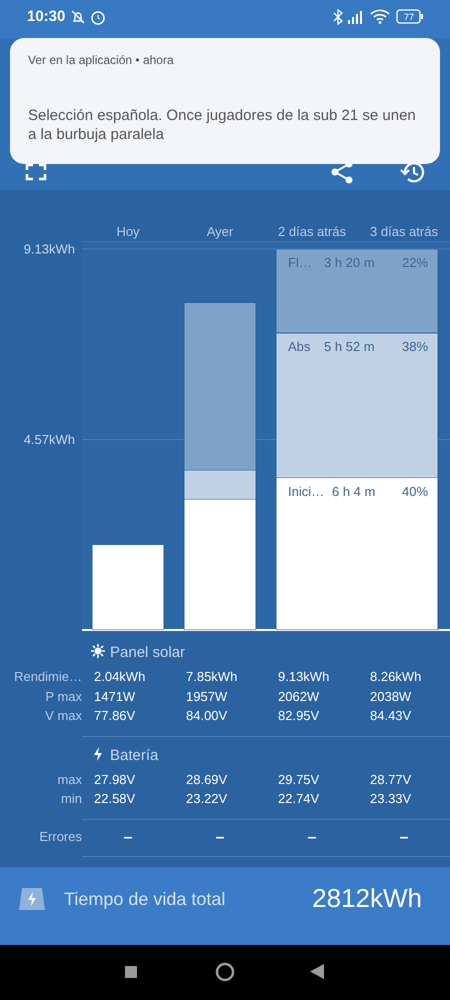 This screenshot has height=1000, width=450. Describe the element at coordinates (299, 715) in the screenshot. I see `text: 82.95V` at that location.